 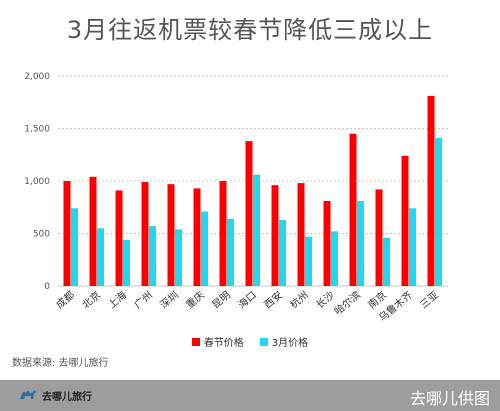 What do you see at coordinates (47, 287) in the screenshot?
I see `y-tick-label: 0` at bounding box center [47, 287].